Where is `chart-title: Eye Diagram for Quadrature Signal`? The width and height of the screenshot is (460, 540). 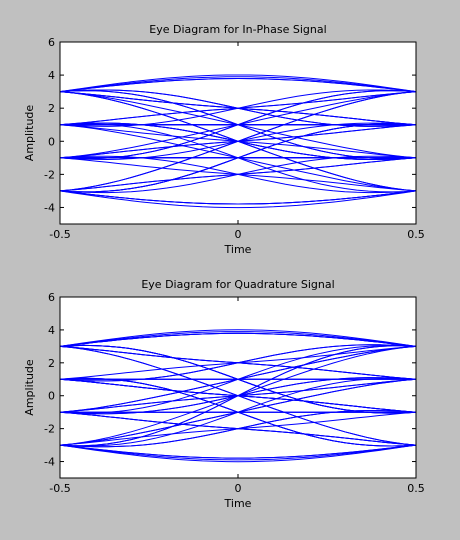
chart-title: Eye Diagram for Quadrature Signal is located at coordinates (237, 284).